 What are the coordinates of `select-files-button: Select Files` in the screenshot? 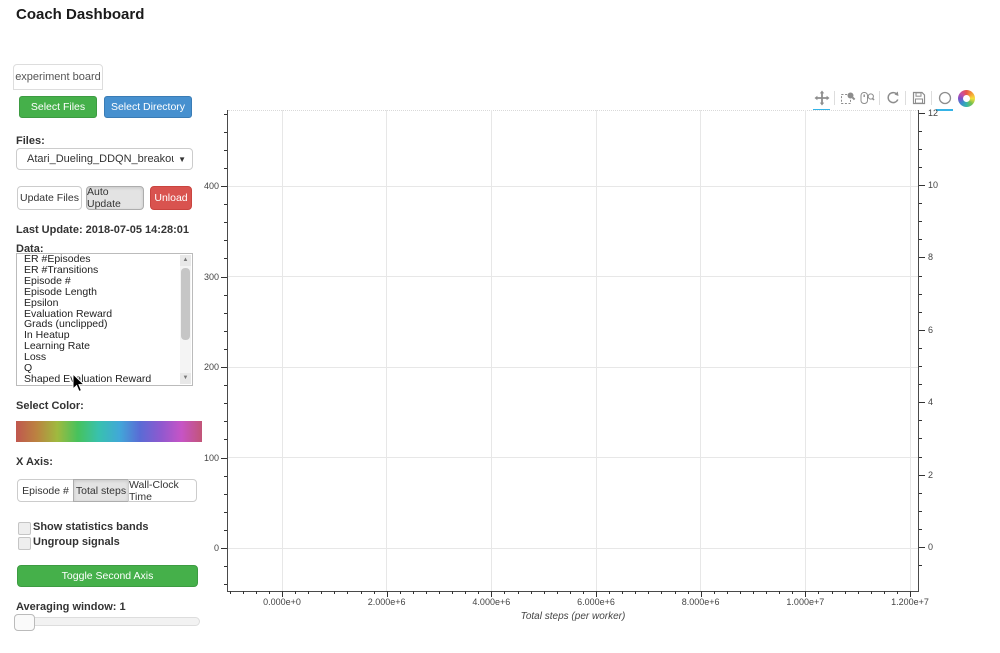 It's located at (58, 107).